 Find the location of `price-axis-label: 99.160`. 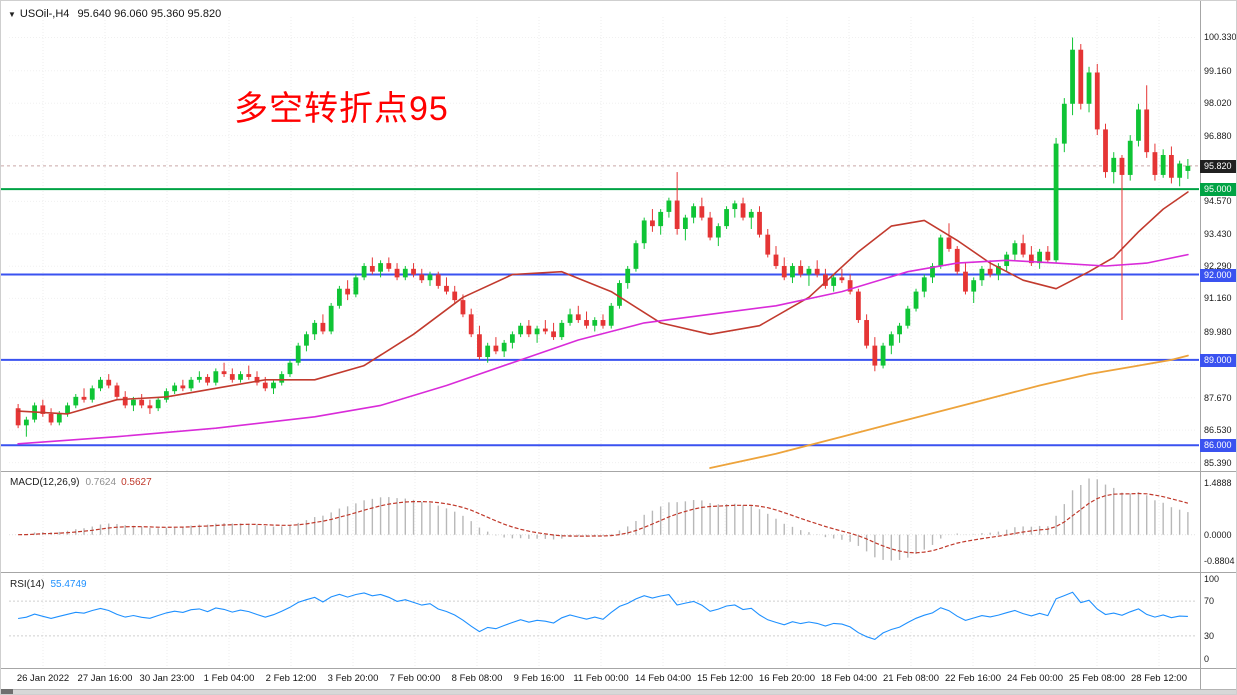

price-axis-label: 99.160 is located at coordinates (1218, 70).